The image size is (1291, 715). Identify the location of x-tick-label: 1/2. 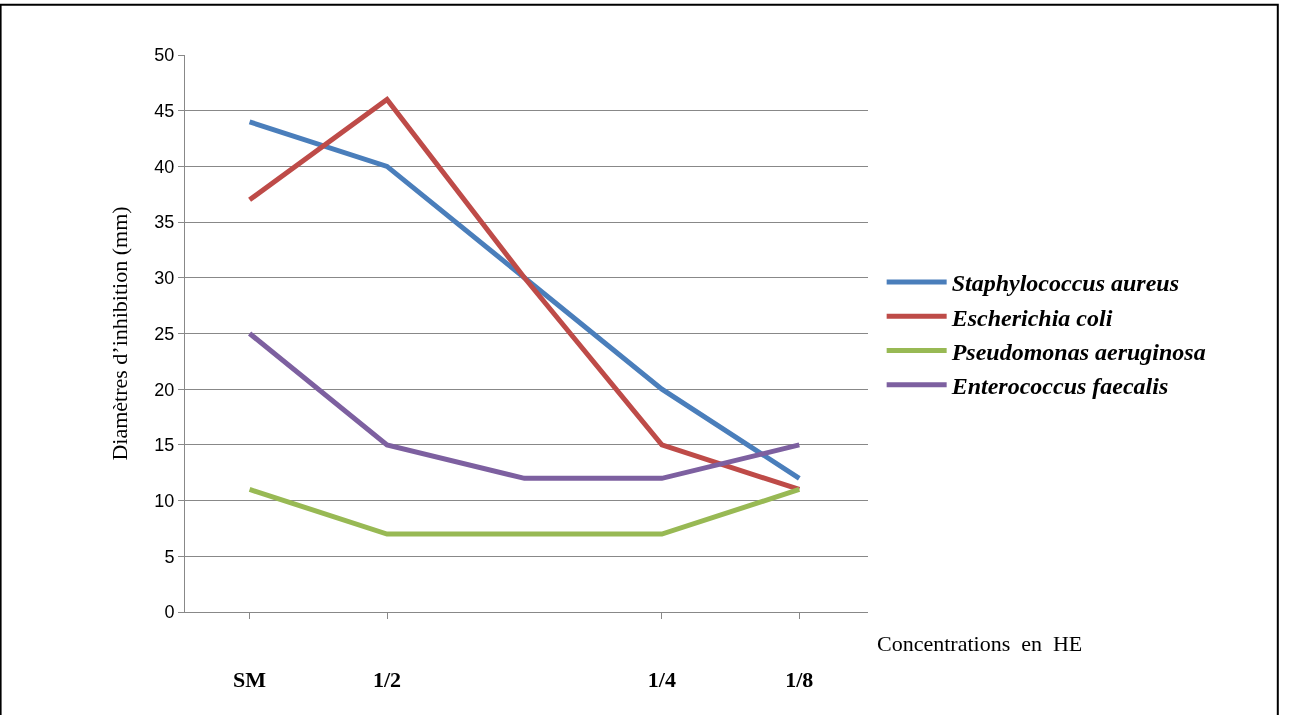
(387, 680).